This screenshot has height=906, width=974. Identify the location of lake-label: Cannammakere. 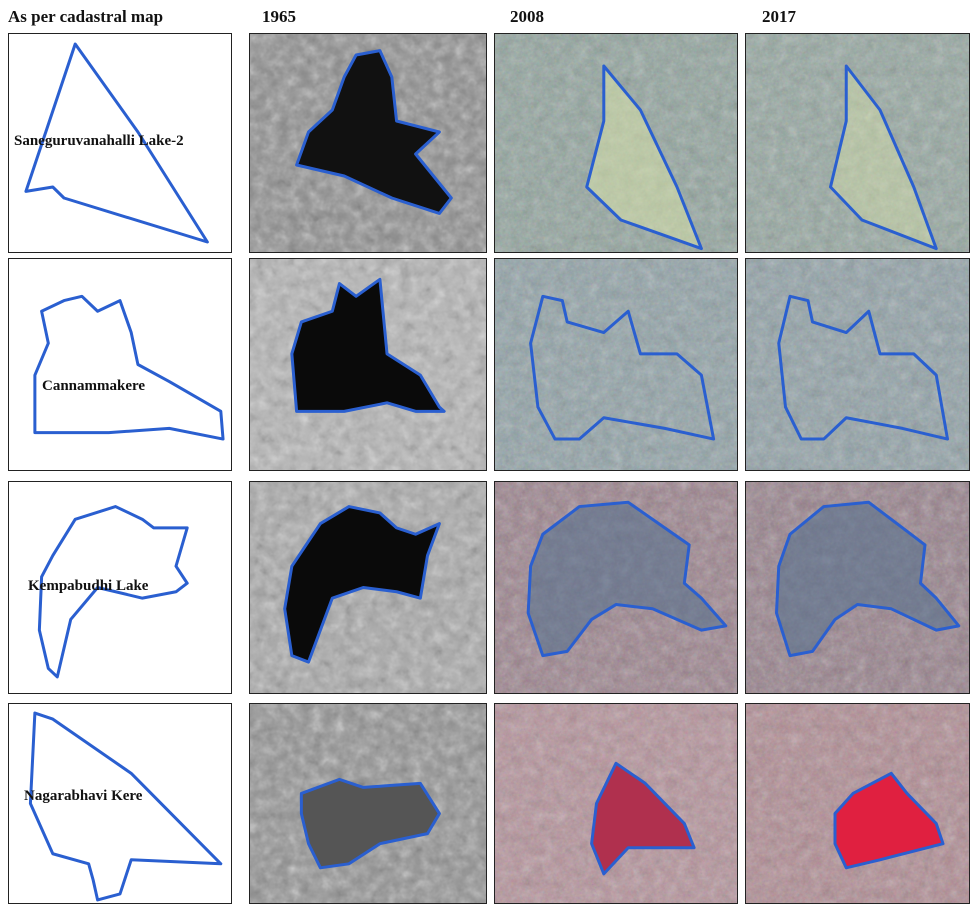
(93, 386).